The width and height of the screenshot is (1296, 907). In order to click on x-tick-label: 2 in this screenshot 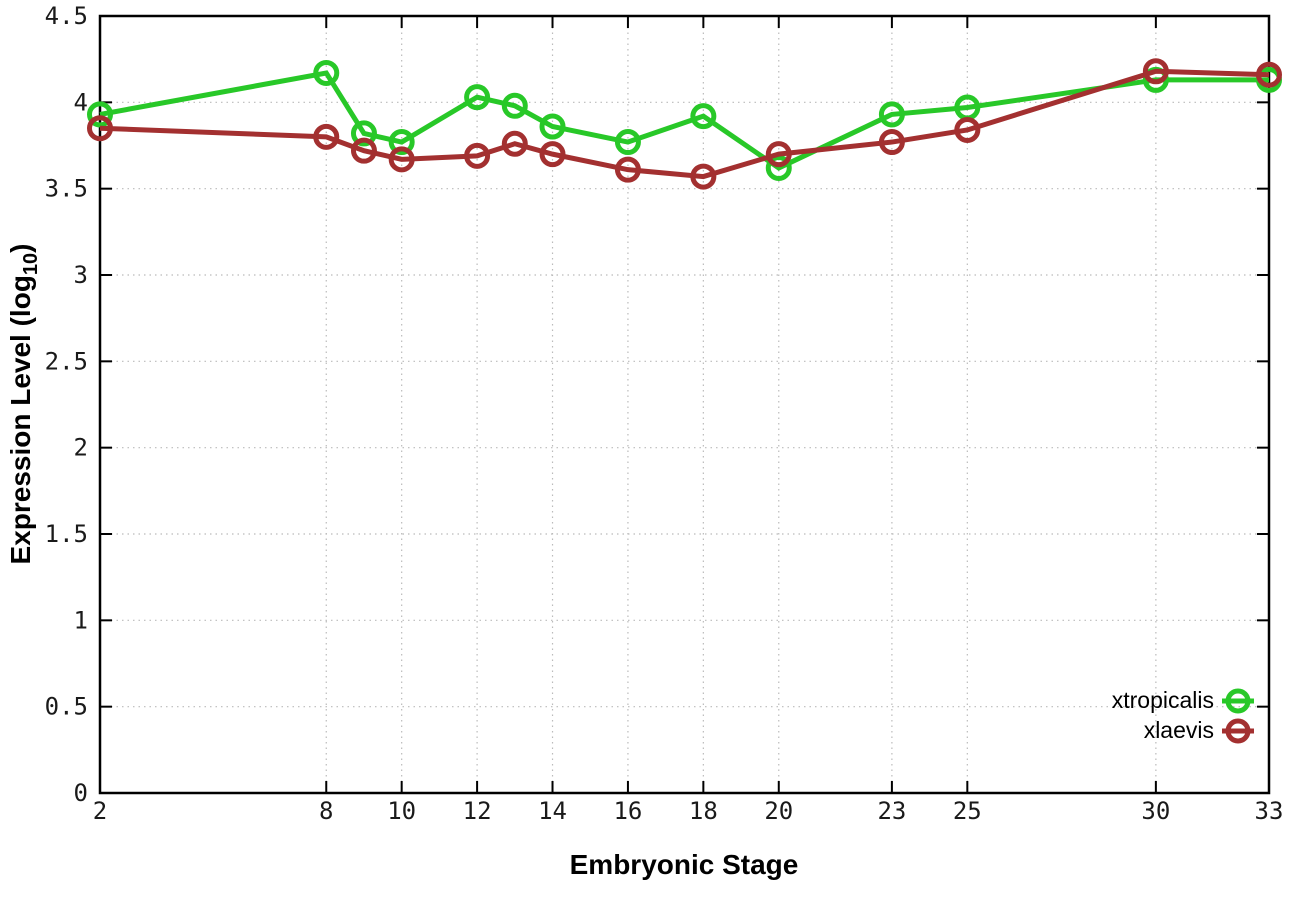, I will do `click(100, 811)`.